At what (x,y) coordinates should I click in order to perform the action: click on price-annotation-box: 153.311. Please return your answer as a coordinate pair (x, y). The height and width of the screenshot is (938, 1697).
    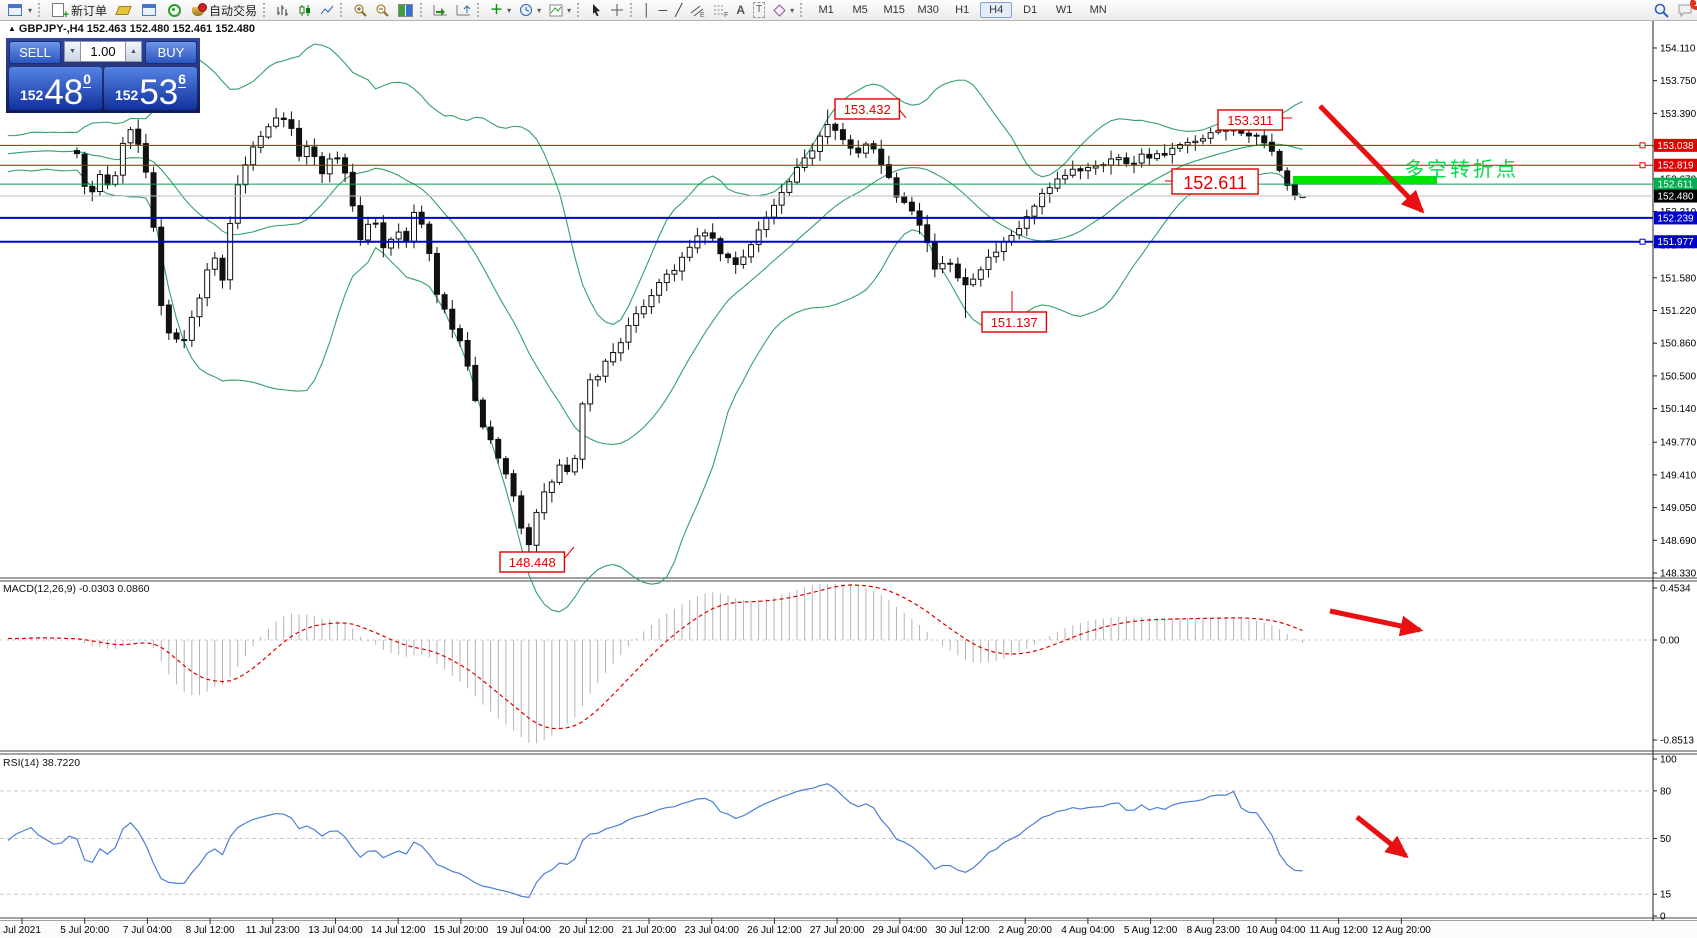
    Looking at the image, I should click on (1254, 120).